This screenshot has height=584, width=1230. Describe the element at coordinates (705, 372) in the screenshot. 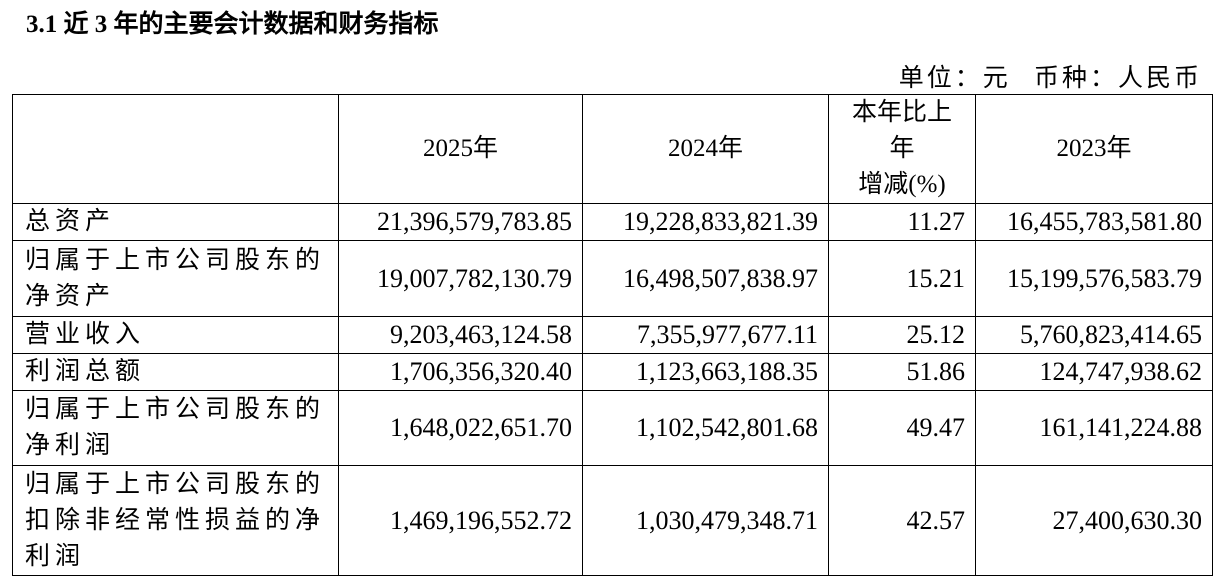

I see `value-cell: 1,123,663,188.35` at that location.